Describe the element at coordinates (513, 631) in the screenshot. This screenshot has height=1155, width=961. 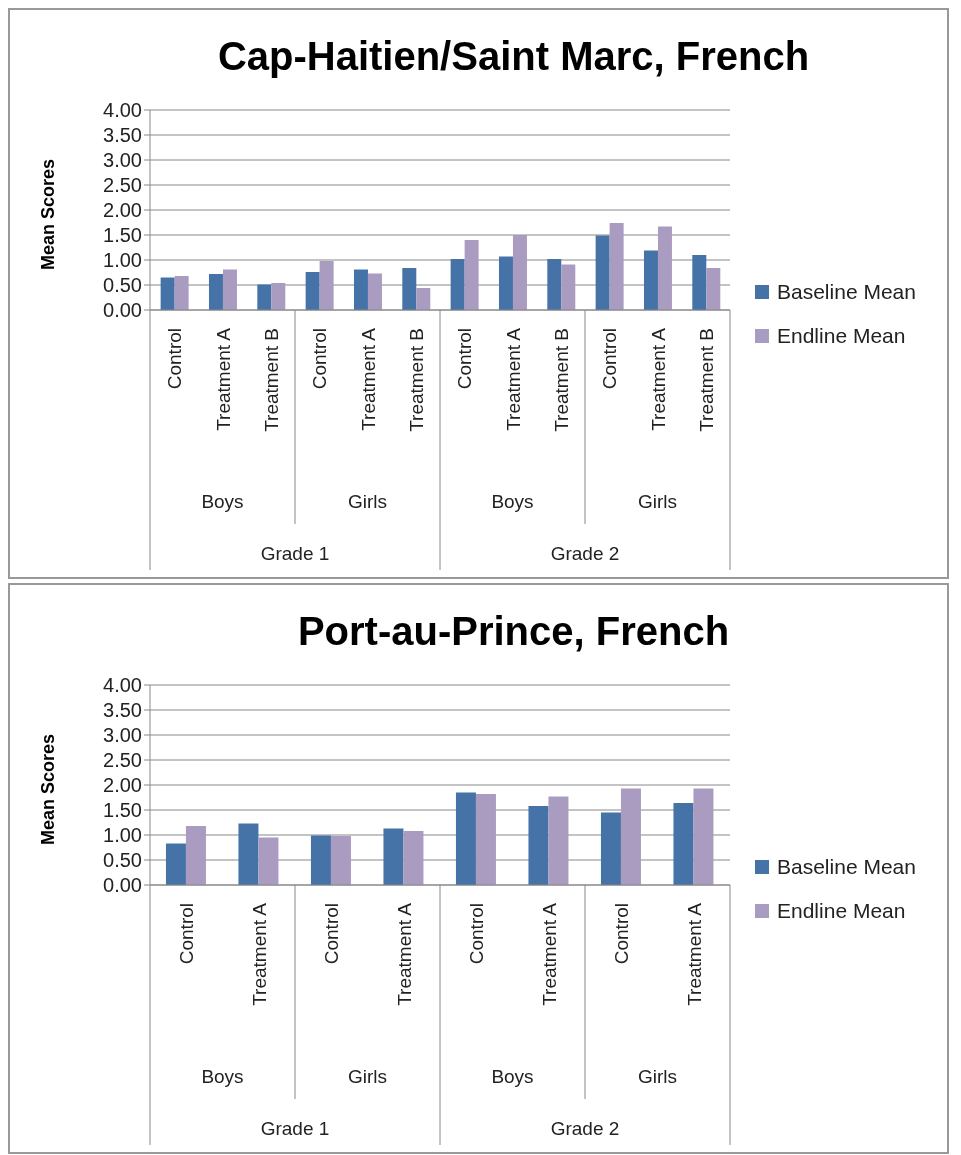
I see `chart-title: Port-au-Prince, French` at that location.